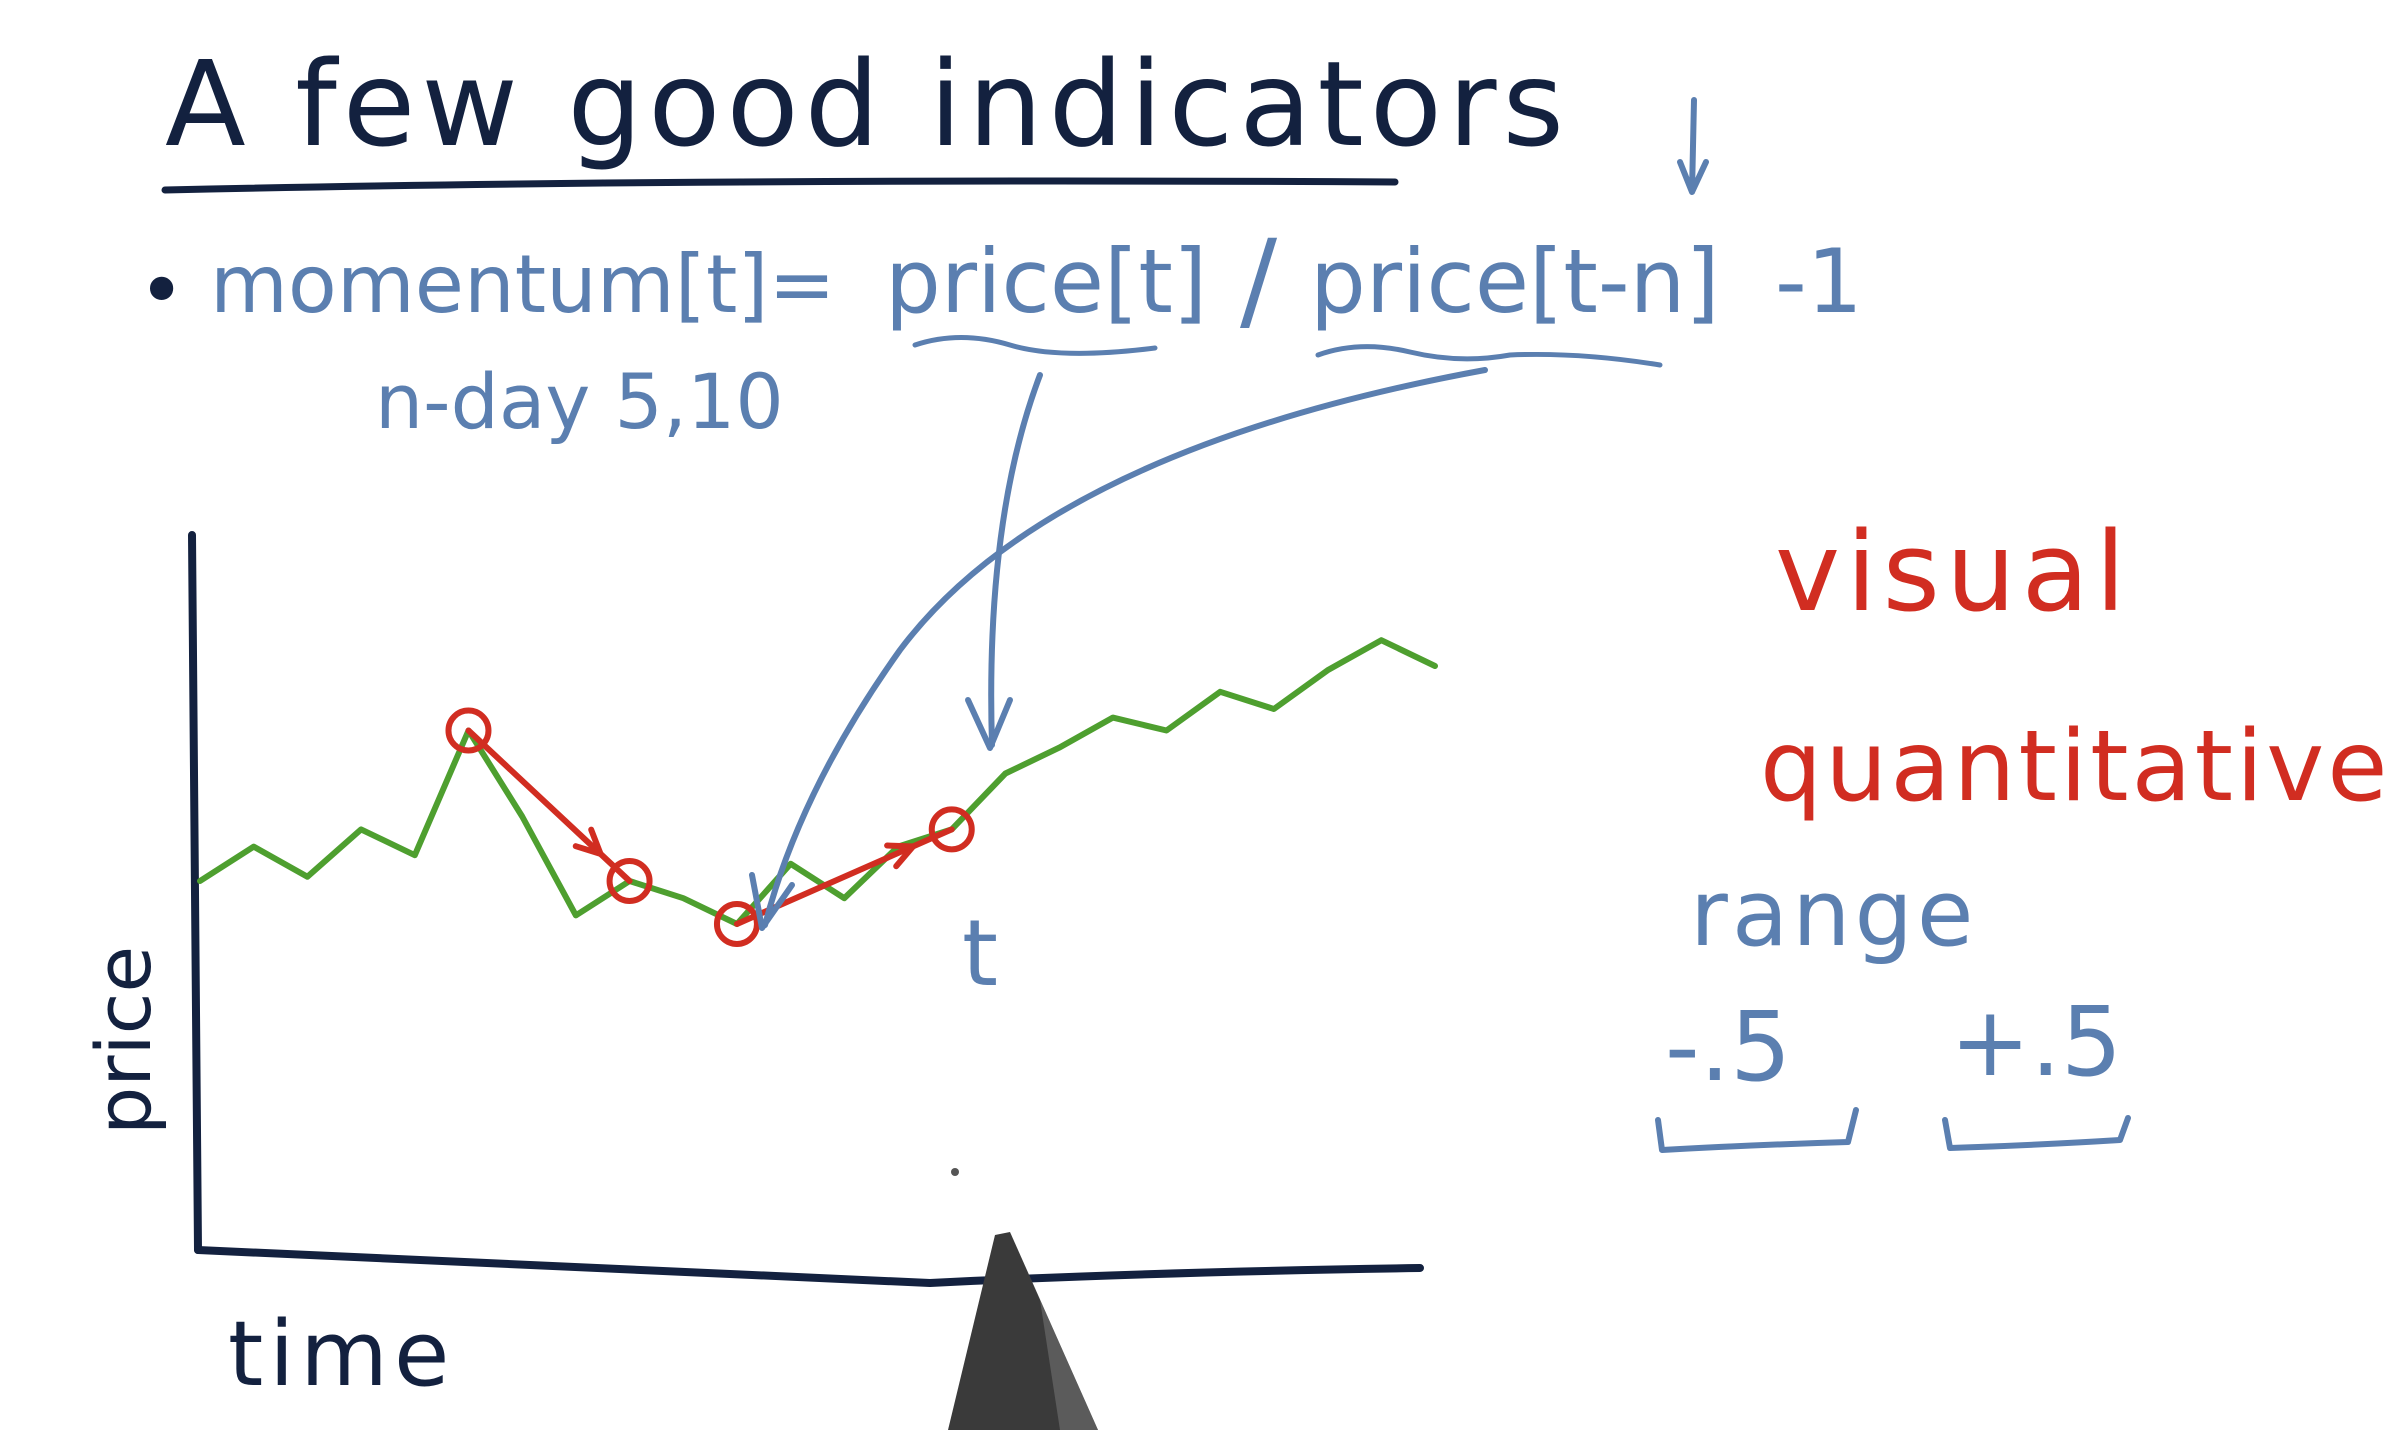  What do you see at coordinates (195, 892) in the screenshot?
I see `y-axis` at bounding box center [195, 892].